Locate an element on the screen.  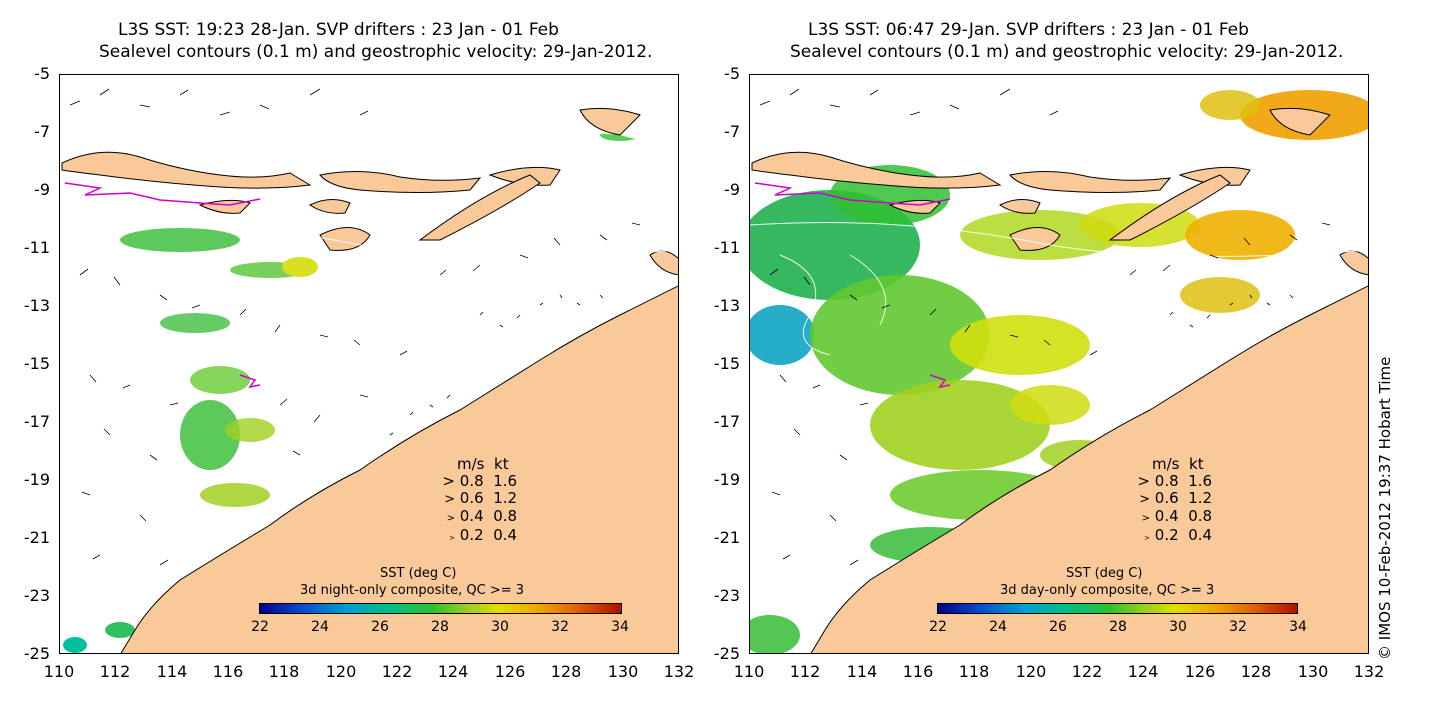
left-sealevel-contours is located at coordinates (369, 224).